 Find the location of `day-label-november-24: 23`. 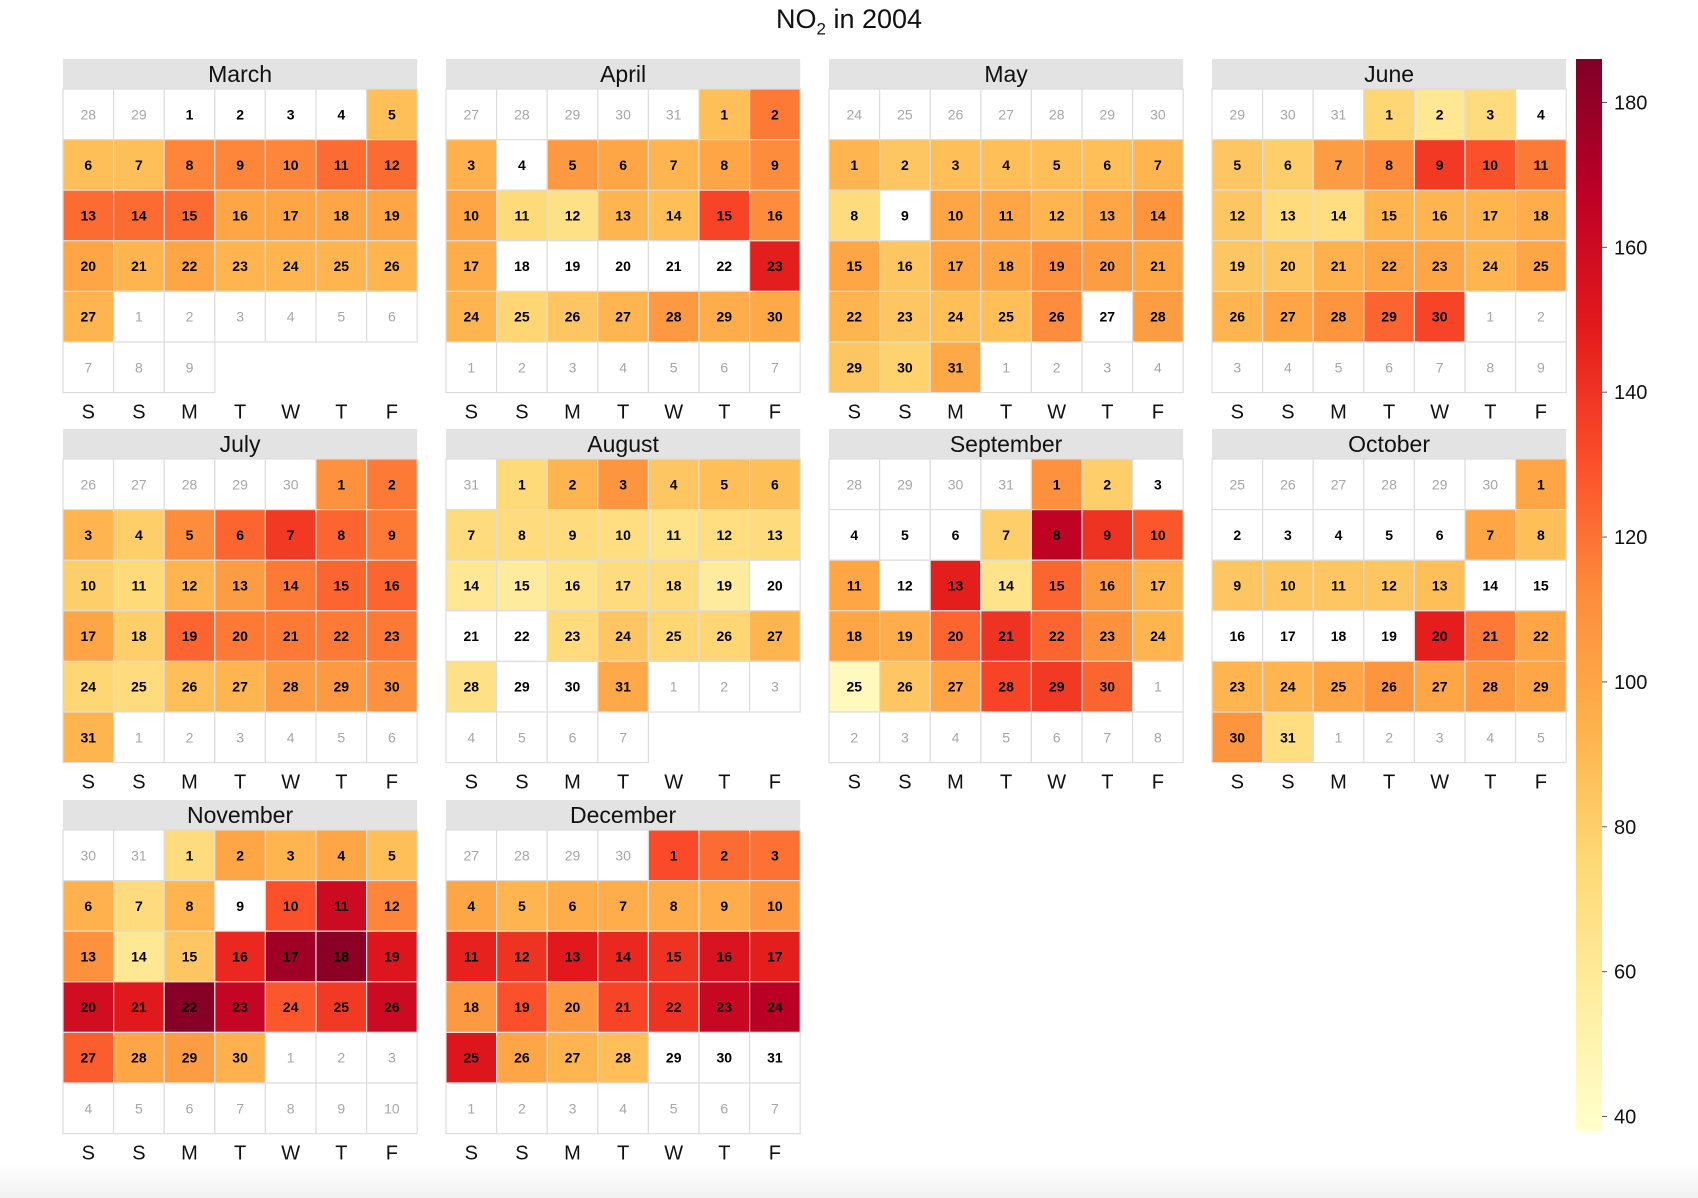

day-label-november-24: 23 is located at coordinates (240, 1007).